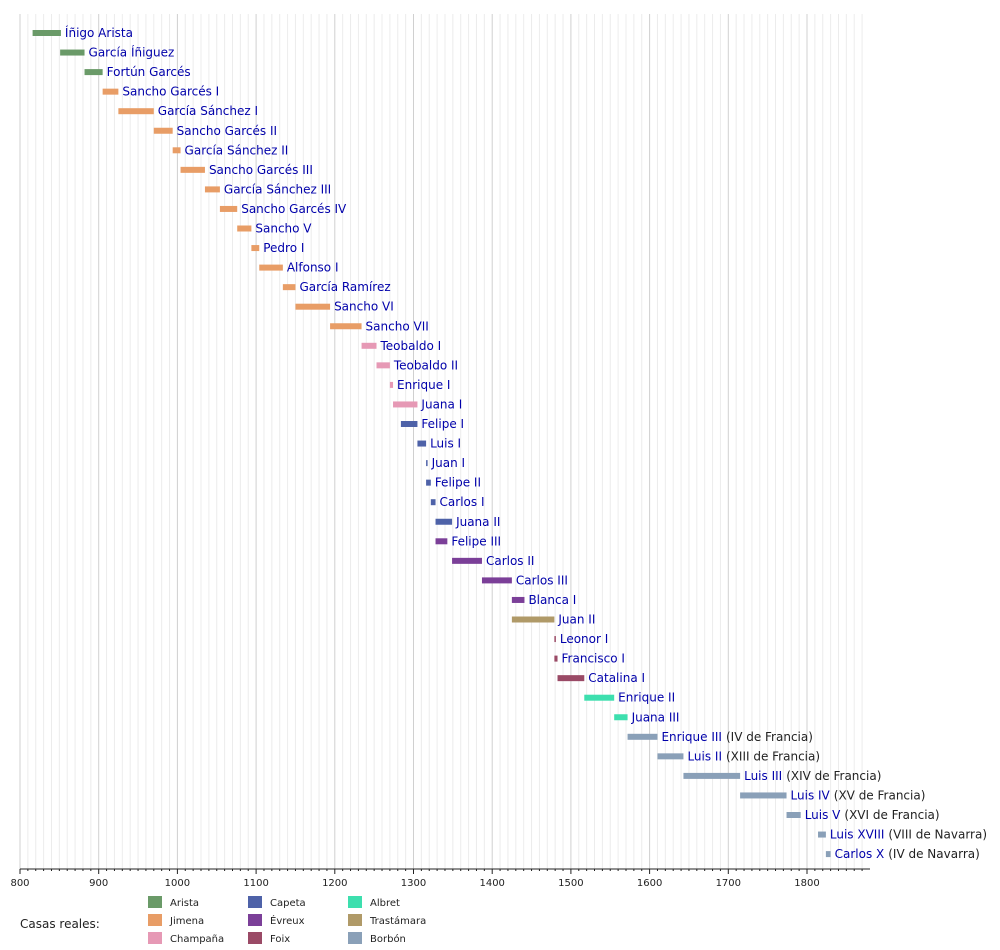 Image resolution: width=1000 pixels, height=950 pixels. I want to click on reign-label: García Sánchez II, so click(237, 150).